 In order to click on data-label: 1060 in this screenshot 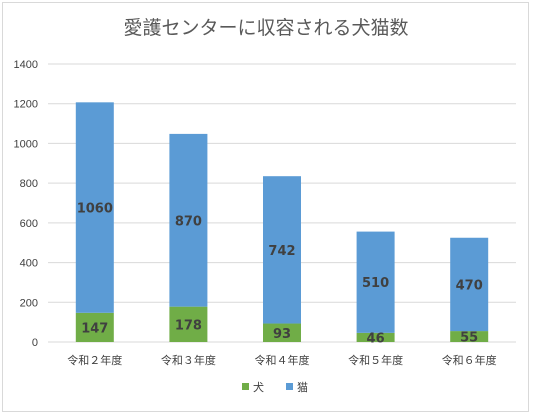, I will do `click(95, 209)`.